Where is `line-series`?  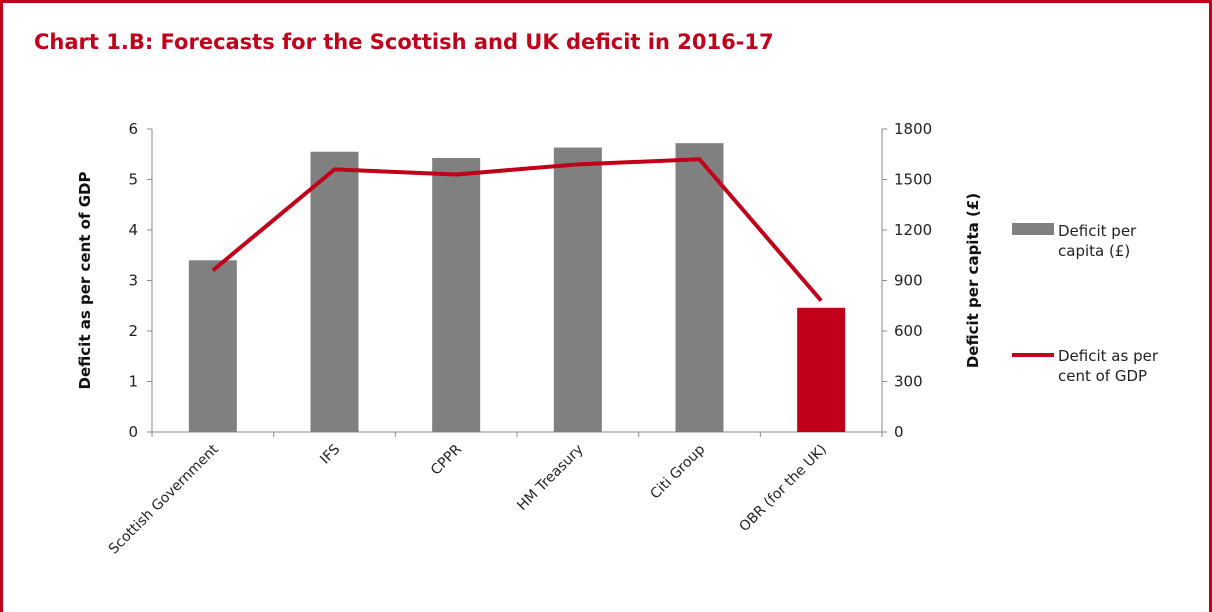
line-series is located at coordinates (517, 230).